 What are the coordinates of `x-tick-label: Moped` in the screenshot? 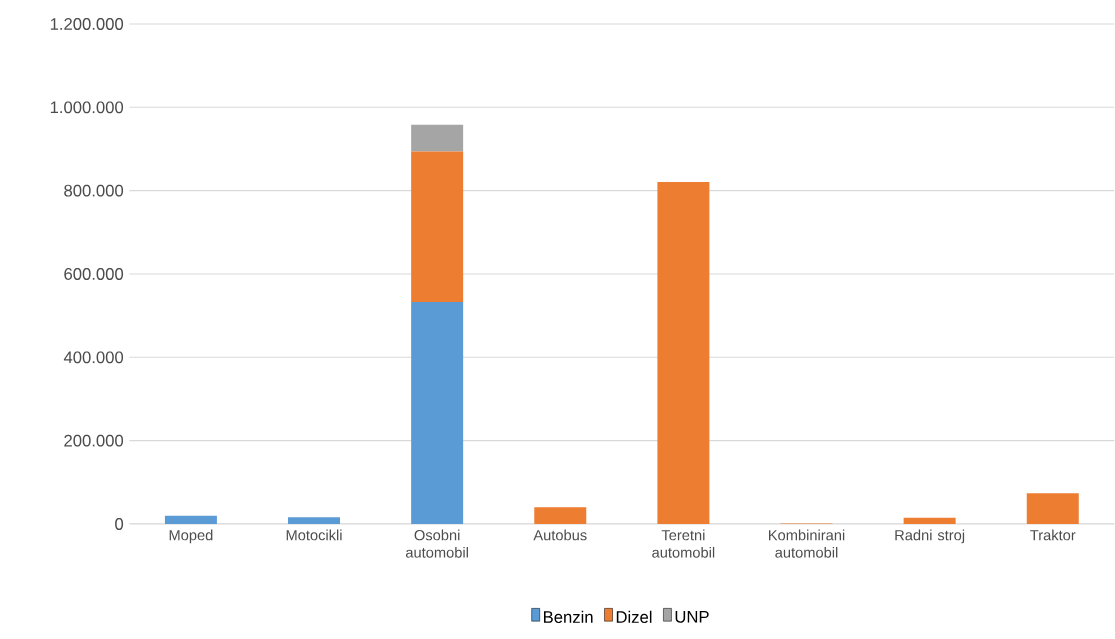 It's located at (191, 536).